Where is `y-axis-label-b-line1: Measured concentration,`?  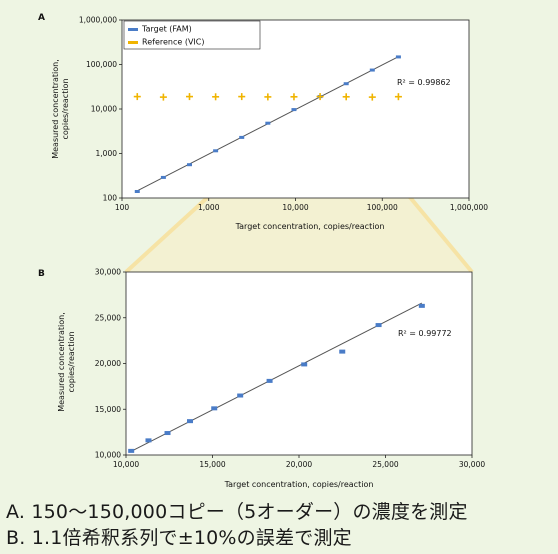
y-axis-label-b-line1: Measured concentration, is located at coordinates (61, 362).